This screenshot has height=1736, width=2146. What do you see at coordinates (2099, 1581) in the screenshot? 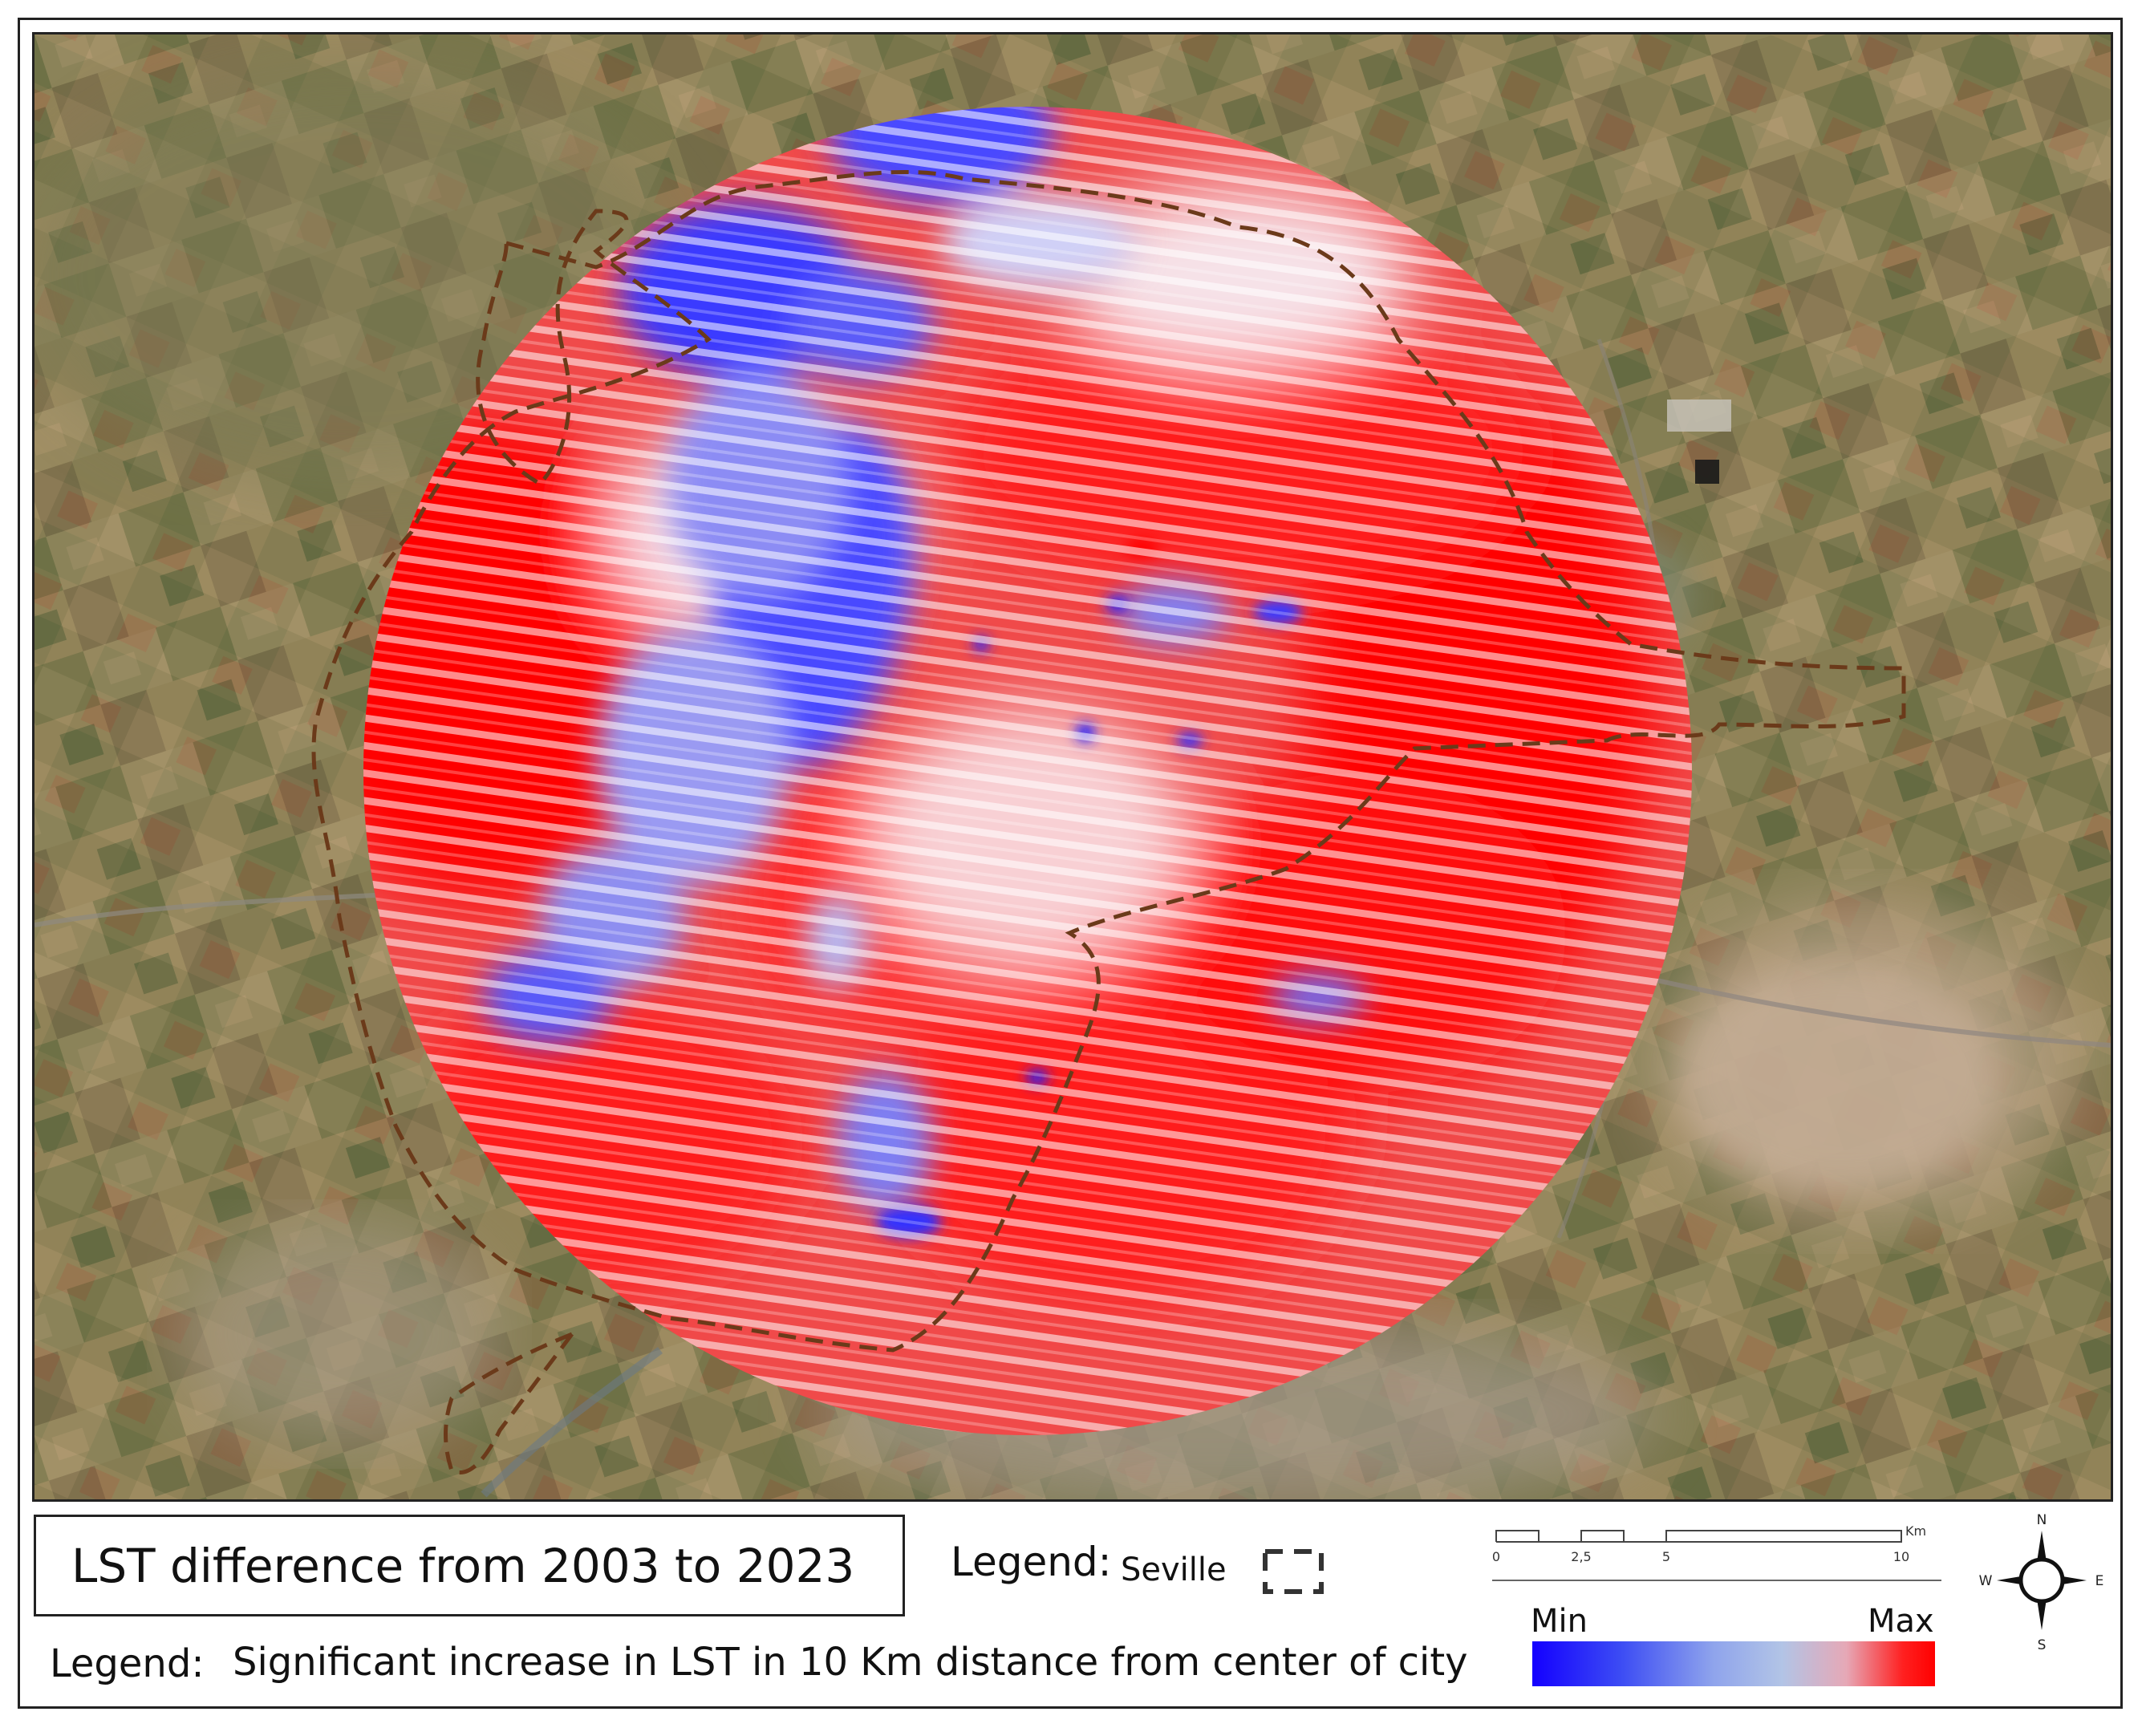
I see `compass-e: E` at bounding box center [2099, 1581].